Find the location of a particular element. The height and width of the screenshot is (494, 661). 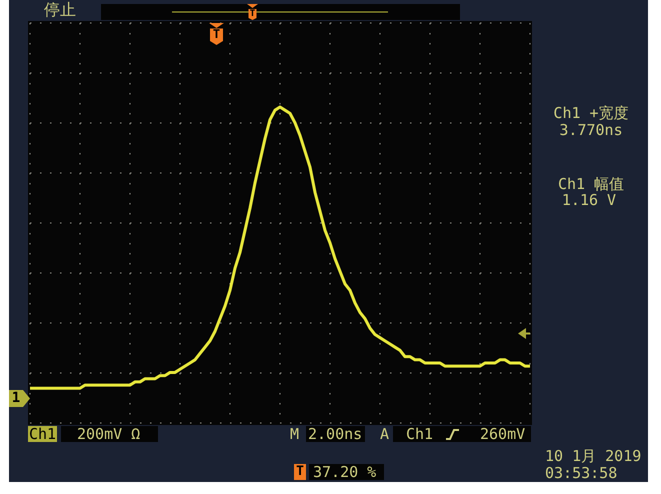

text: 1 is located at coordinates (16, 398).